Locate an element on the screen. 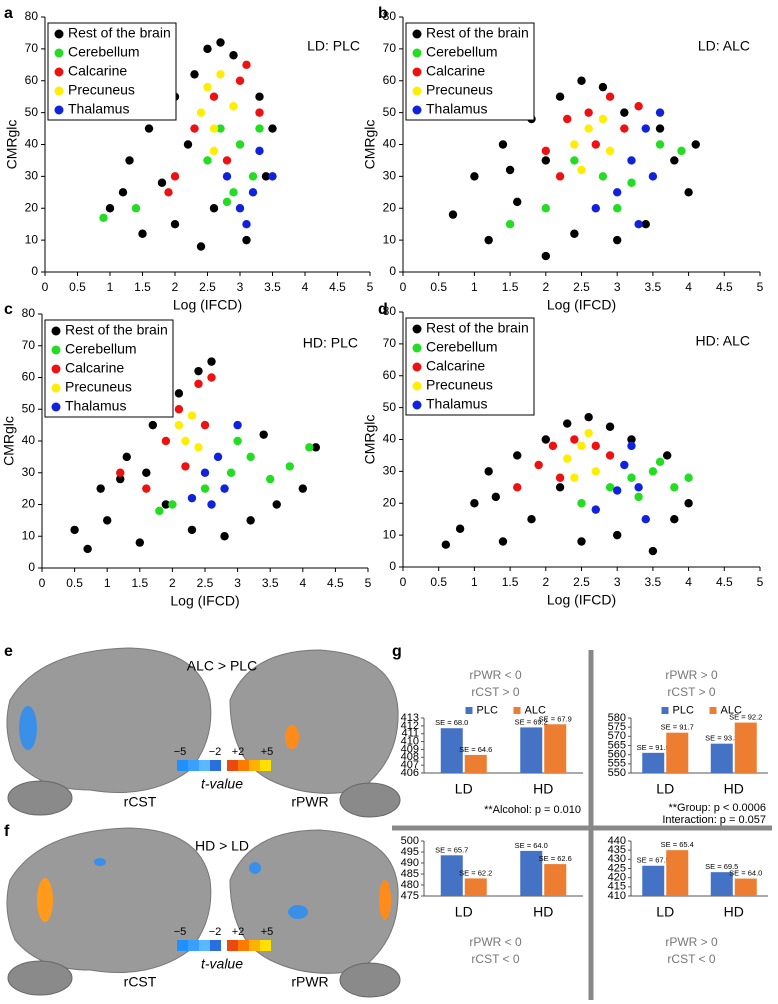 The height and width of the screenshot is (1004, 778). subplot-title: rPWR > 0 is located at coordinates (691, 942).